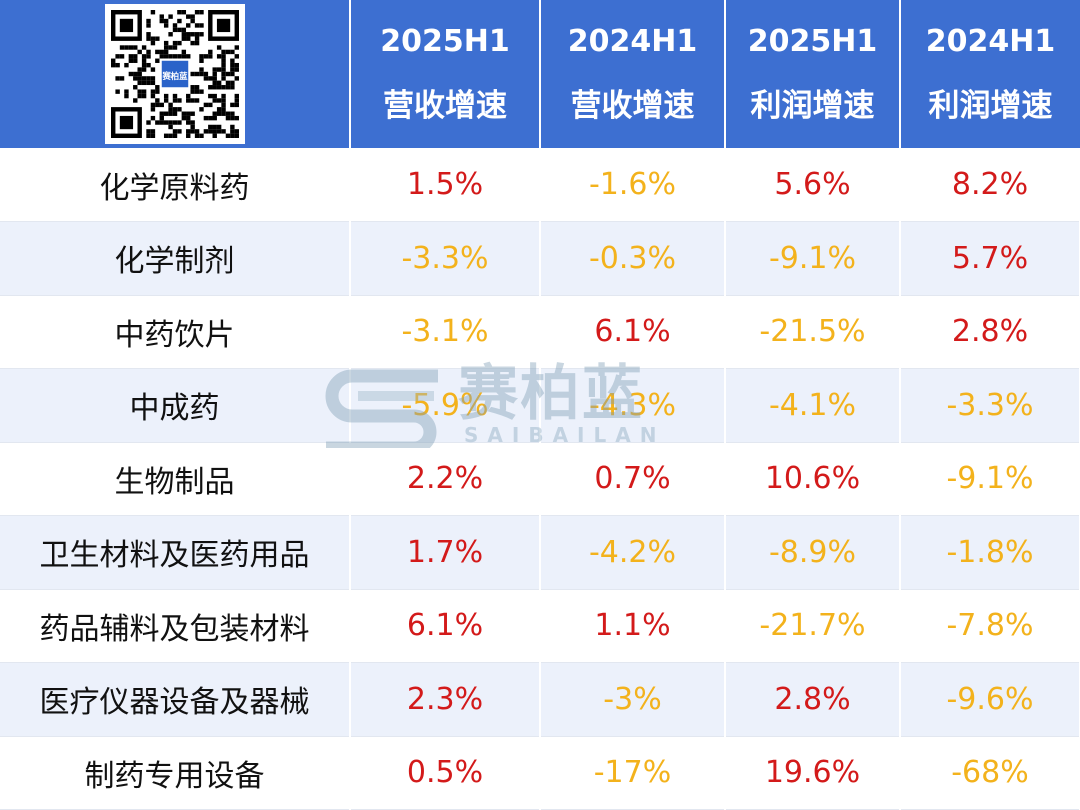 The width and height of the screenshot is (1080, 810). What do you see at coordinates (633, 74) in the screenshot?
I see `column-header-2: 2024H1 营收增速` at bounding box center [633, 74].